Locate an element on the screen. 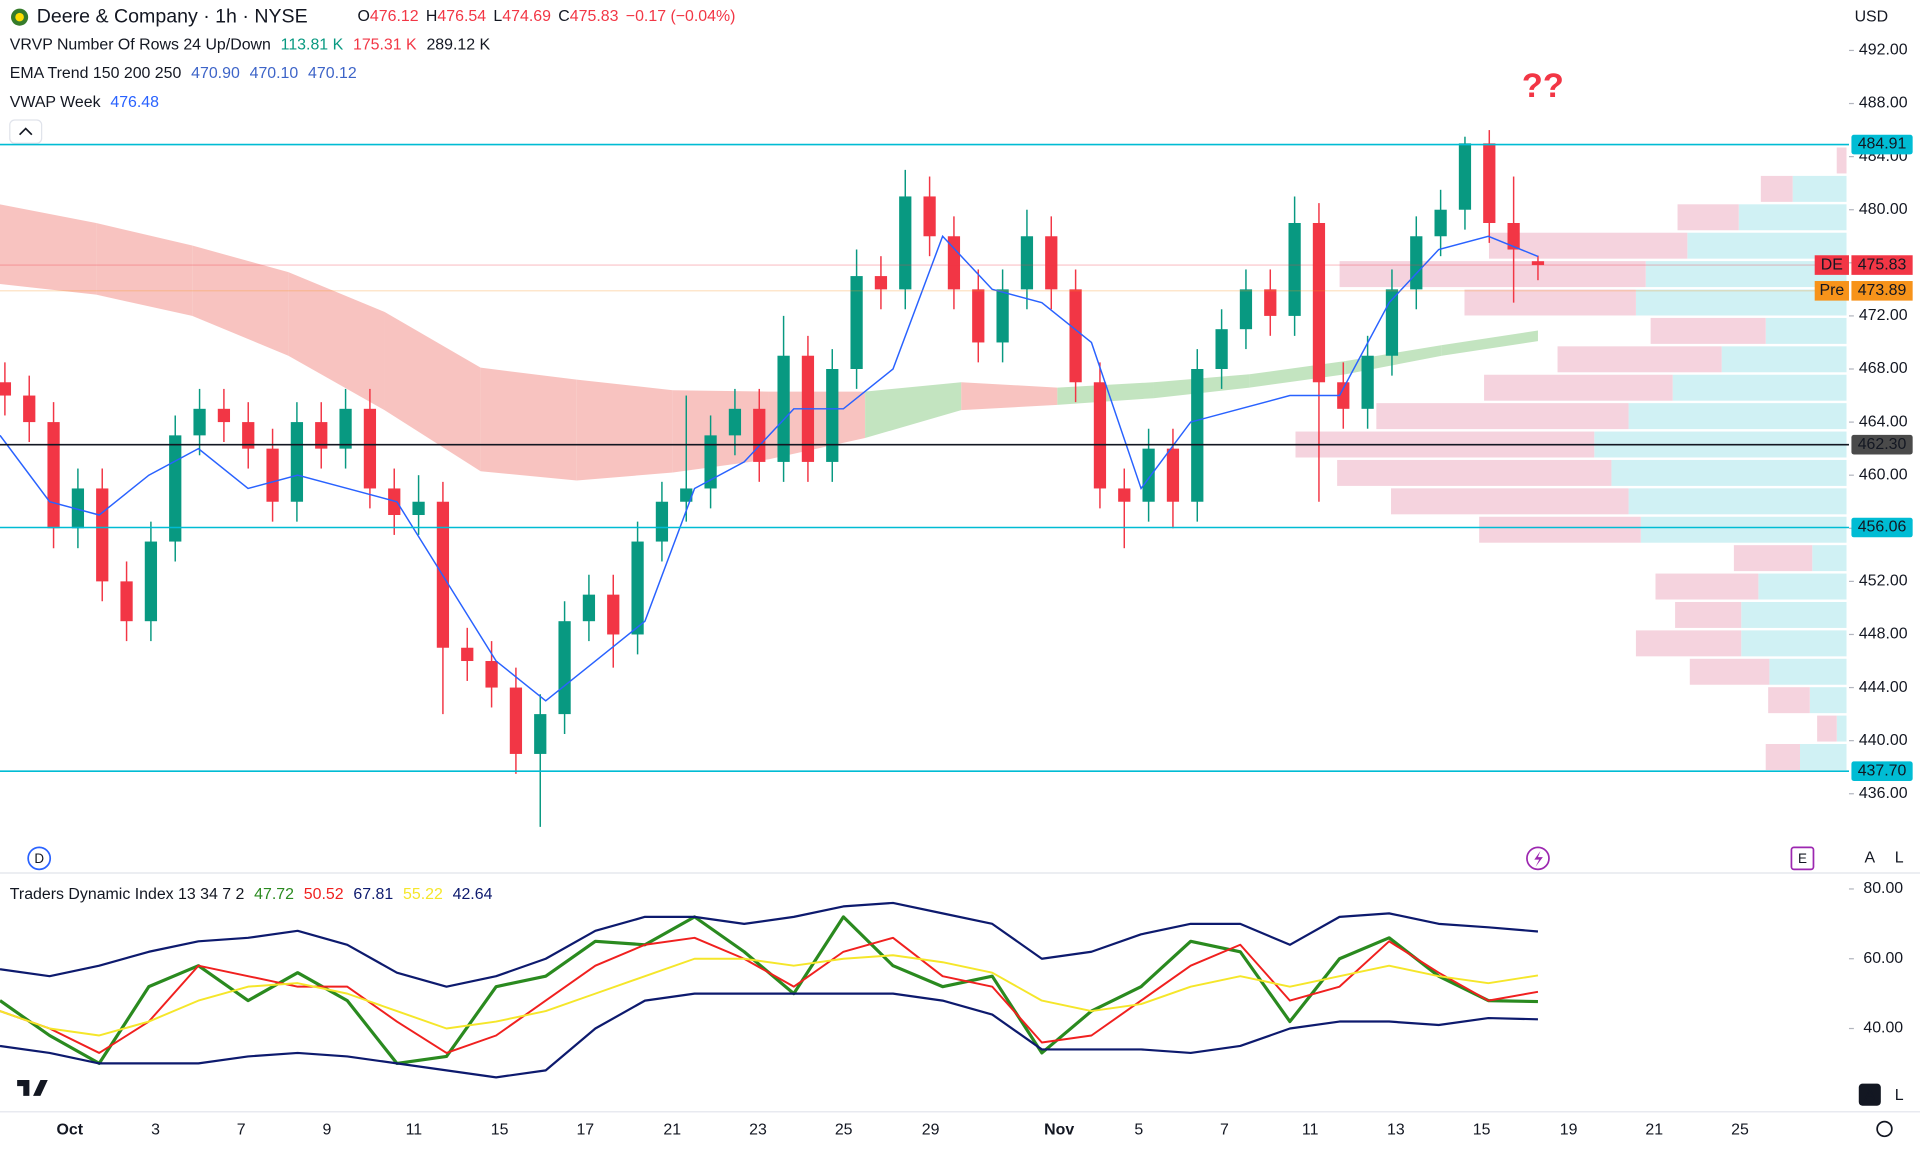  settings-icon is located at coordinates (1884, 1129).